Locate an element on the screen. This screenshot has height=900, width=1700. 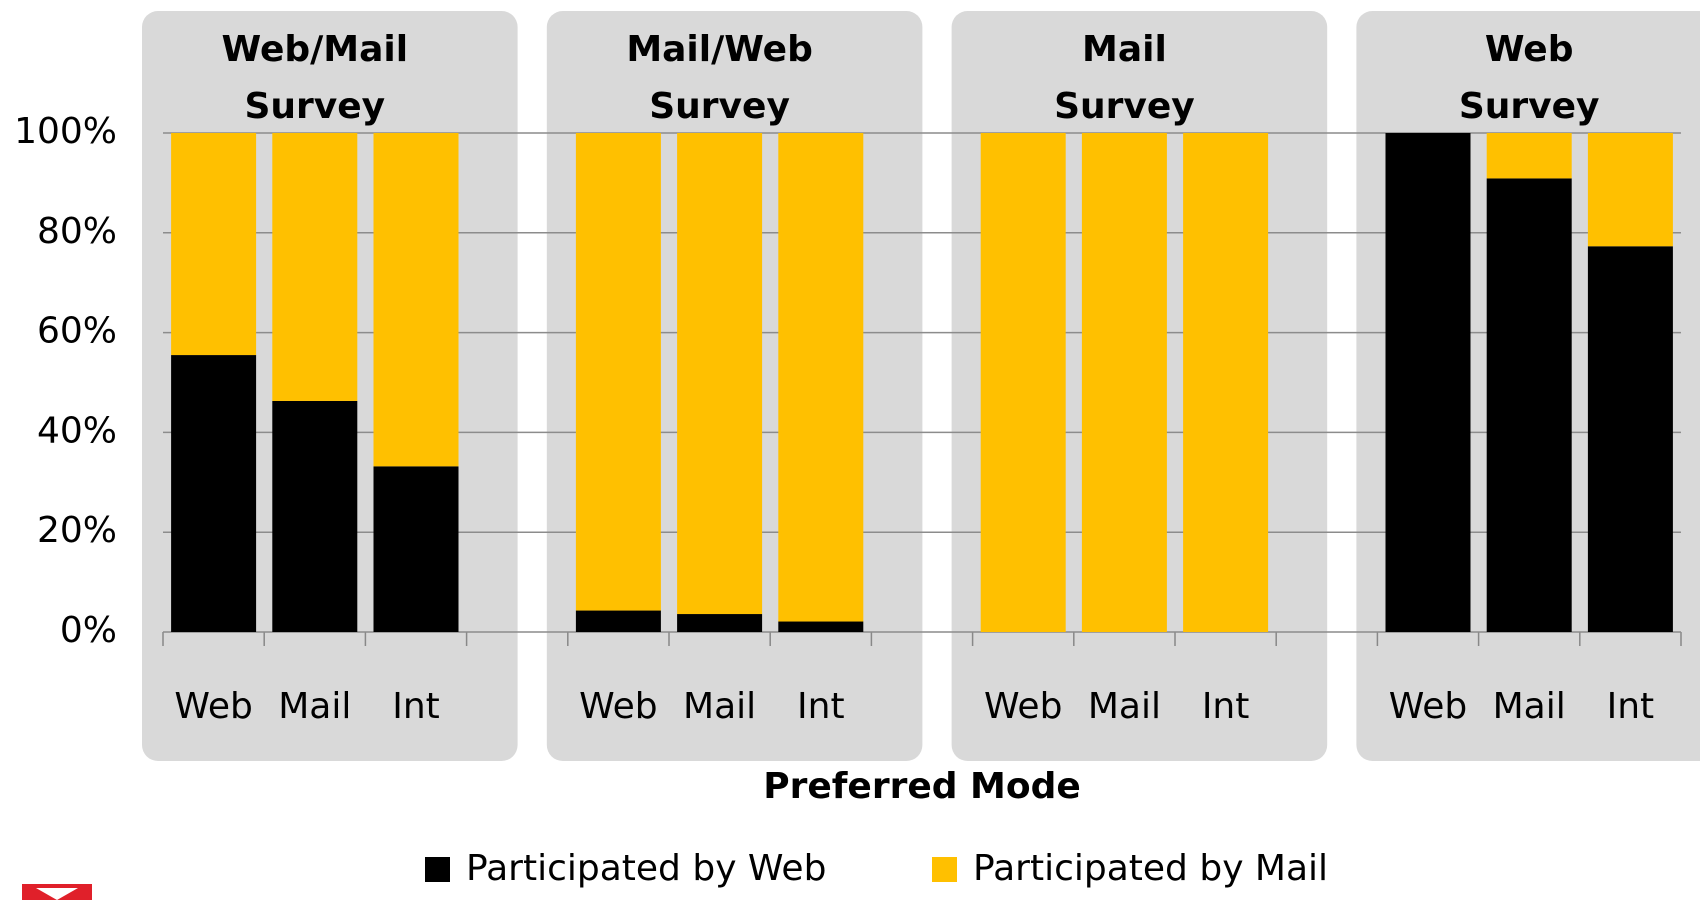
y-tick-label: 40% is located at coordinates (77, 430).